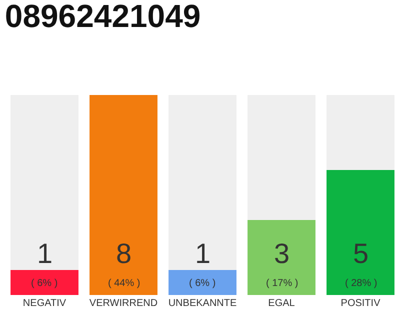 The height and width of the screenshot is (320, 410). I want to click on data-label: 3, so click(282, 253).